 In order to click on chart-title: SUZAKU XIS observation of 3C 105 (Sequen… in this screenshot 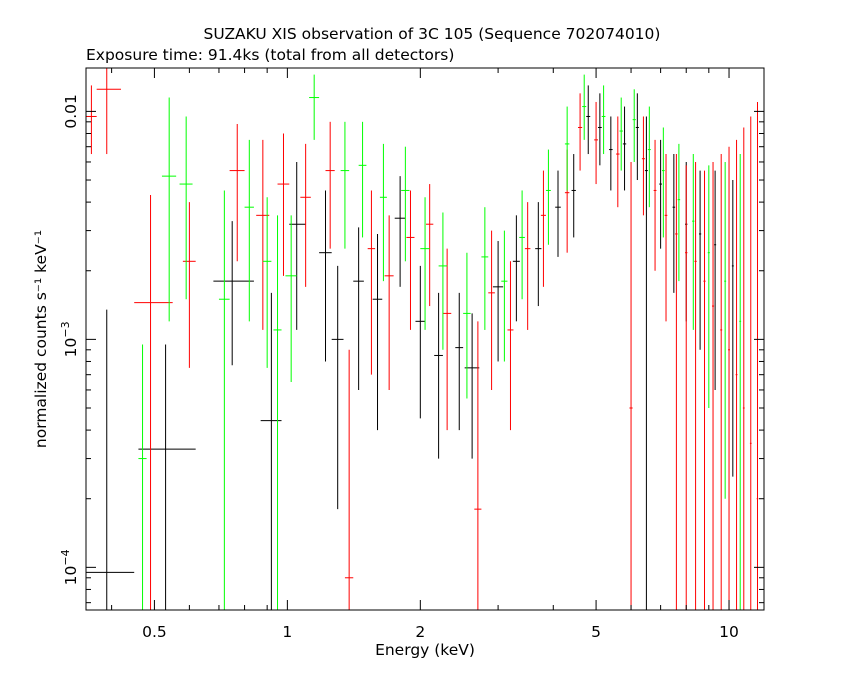, I will do `click(432, 34)`.